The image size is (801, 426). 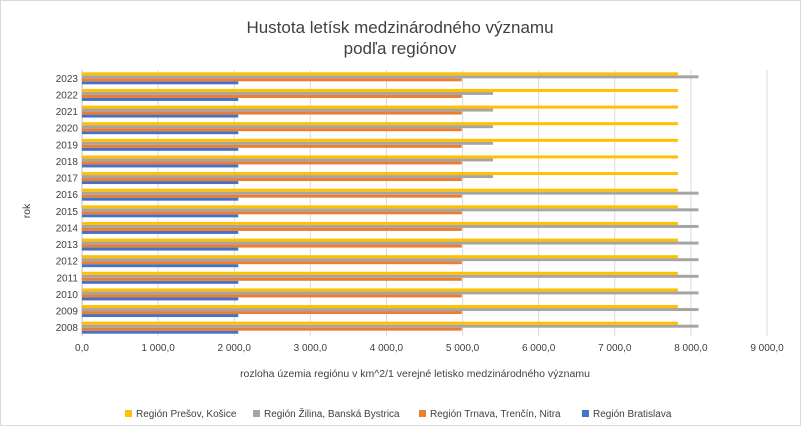 What do you see at coordinates (332, 413) in the screenshot?
I see `legend-label: Región Žilina, Banská Bystrica` at bounding box center [332, 413].